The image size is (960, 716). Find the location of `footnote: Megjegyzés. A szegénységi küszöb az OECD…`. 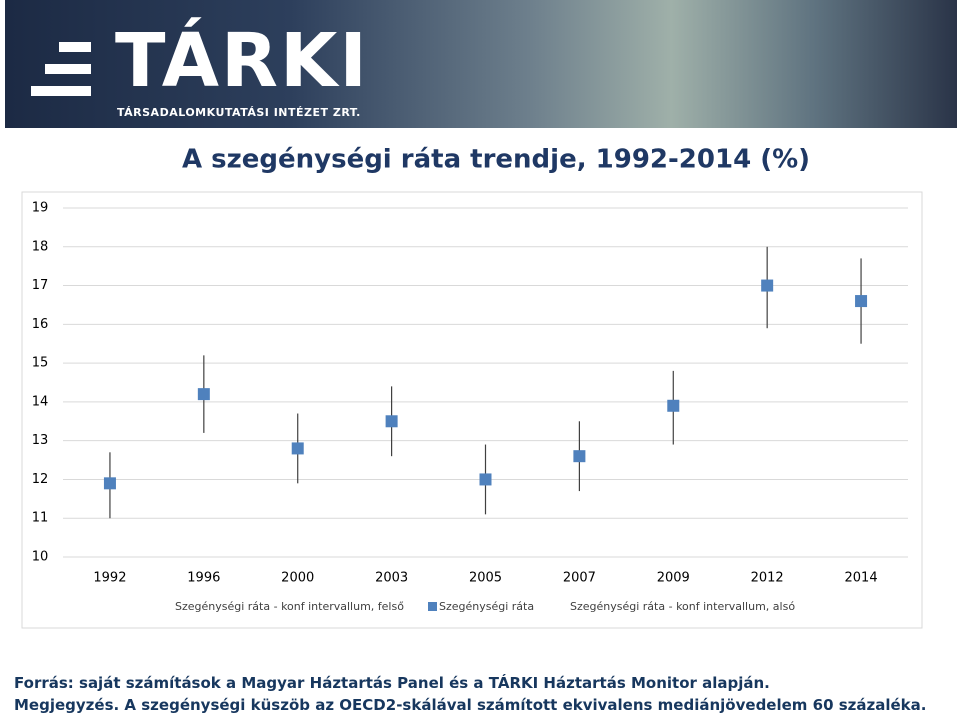

footnote: Megjegyzés. A szegénységi küszöb az OECD… is located at coordinates (470, 705).